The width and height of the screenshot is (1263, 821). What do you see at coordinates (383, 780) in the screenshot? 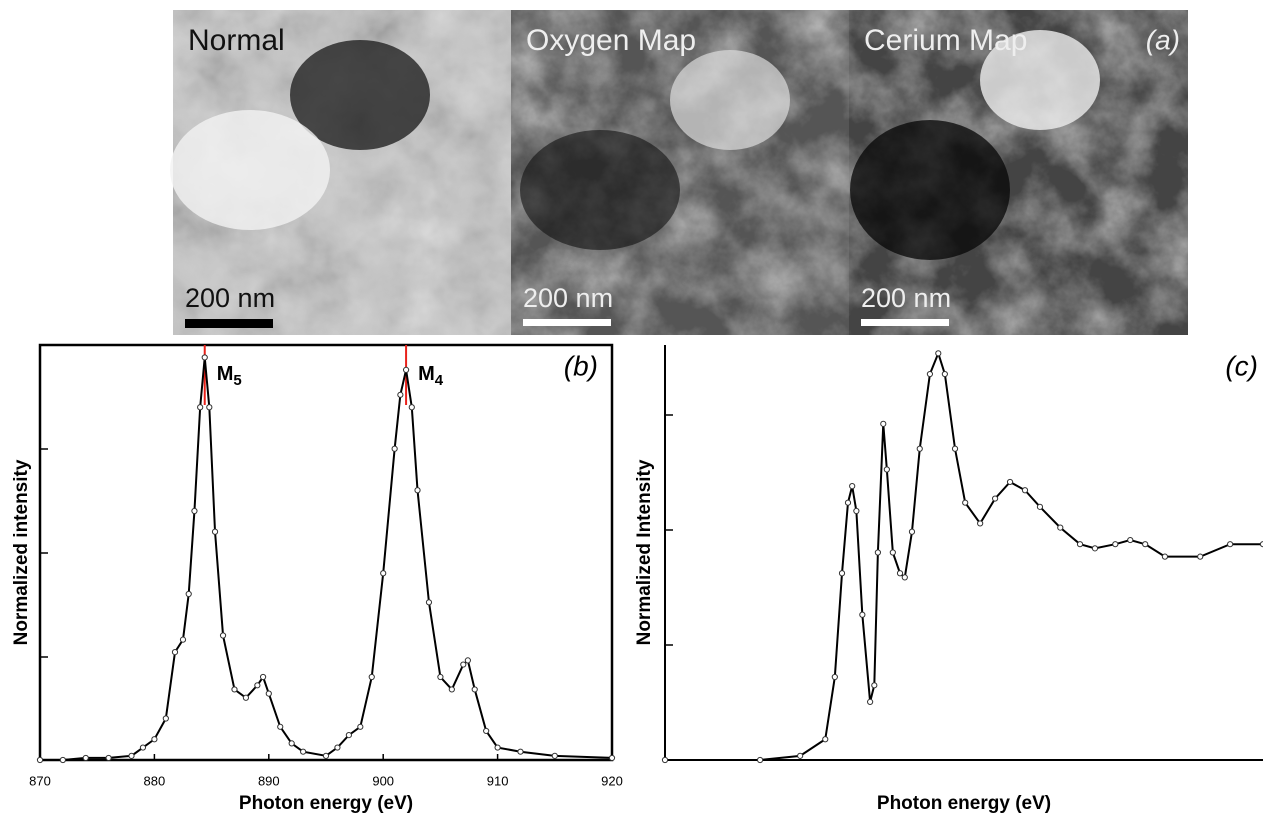
I see `x-tick-label: 900` at bounding box center [383, 780].